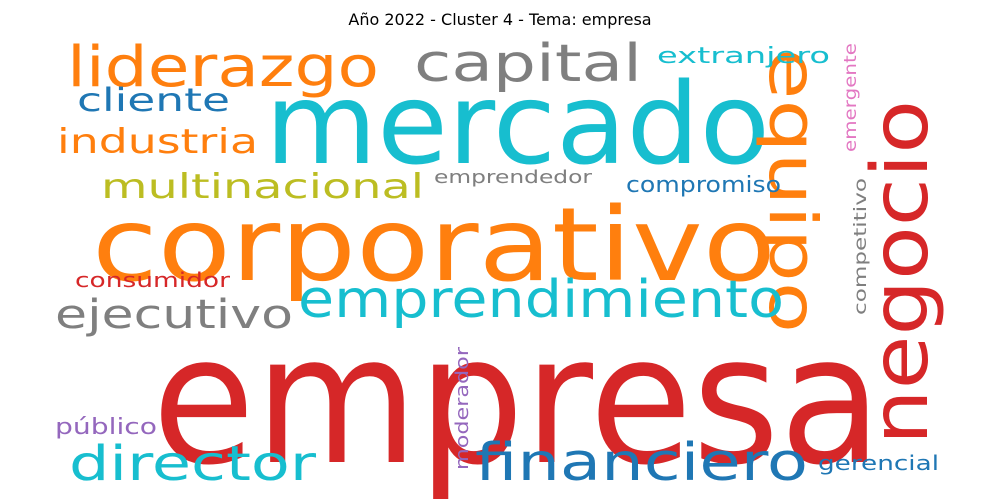 The height and width of the screenshot is (500, 1000). What do you see at coordinates (192, 464) in the screenshot?
I see `word-director: director` at bounding box center [192, 464].